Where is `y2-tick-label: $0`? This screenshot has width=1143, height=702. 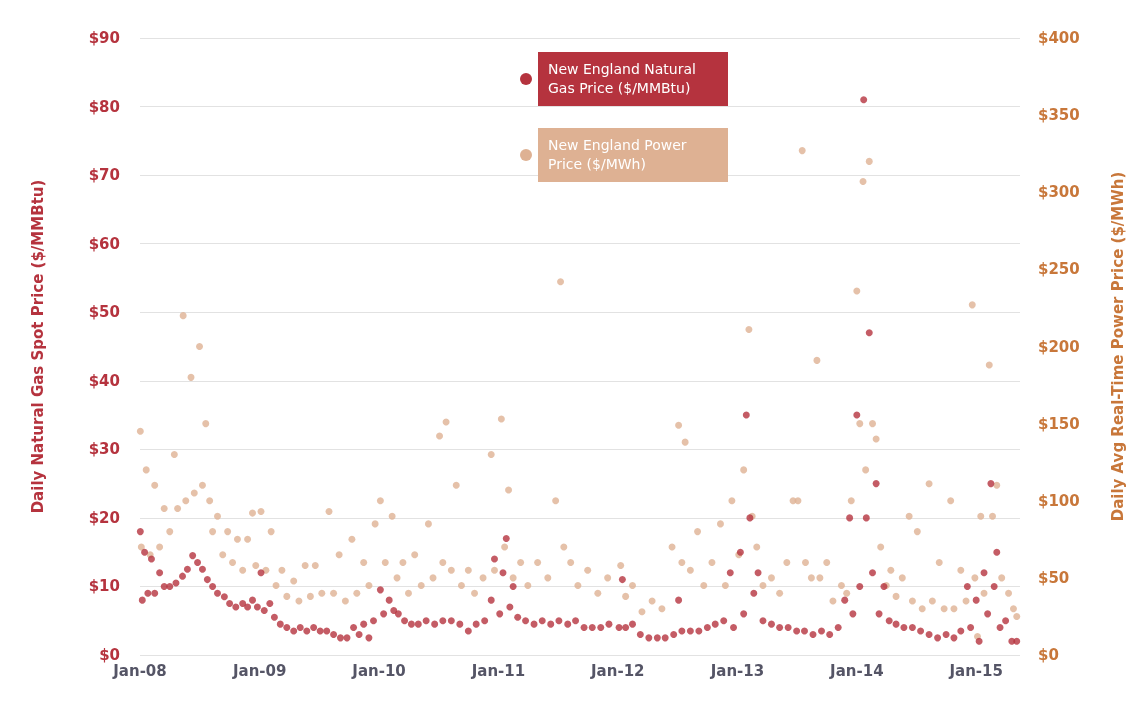 y2-tick-label: $0 is located at coordinates (1048, 655).